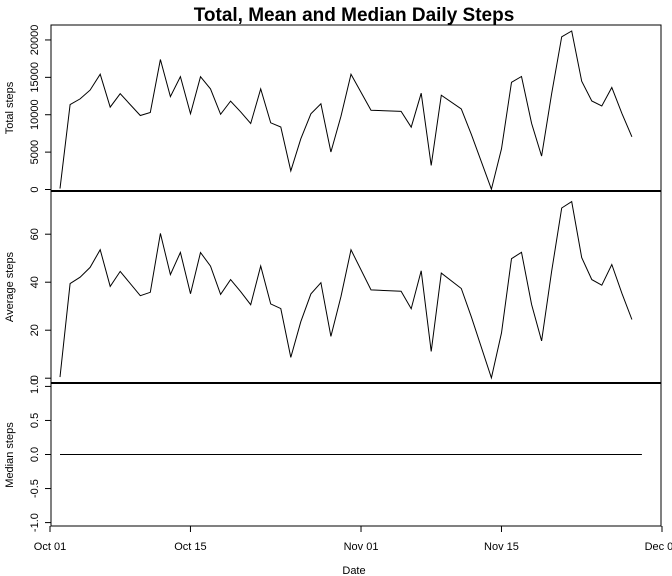 The width and height of the screenshot is (672, 576). I want to click on chart-title: Total, Mean and Median Daily Steps, so click(354, 15).